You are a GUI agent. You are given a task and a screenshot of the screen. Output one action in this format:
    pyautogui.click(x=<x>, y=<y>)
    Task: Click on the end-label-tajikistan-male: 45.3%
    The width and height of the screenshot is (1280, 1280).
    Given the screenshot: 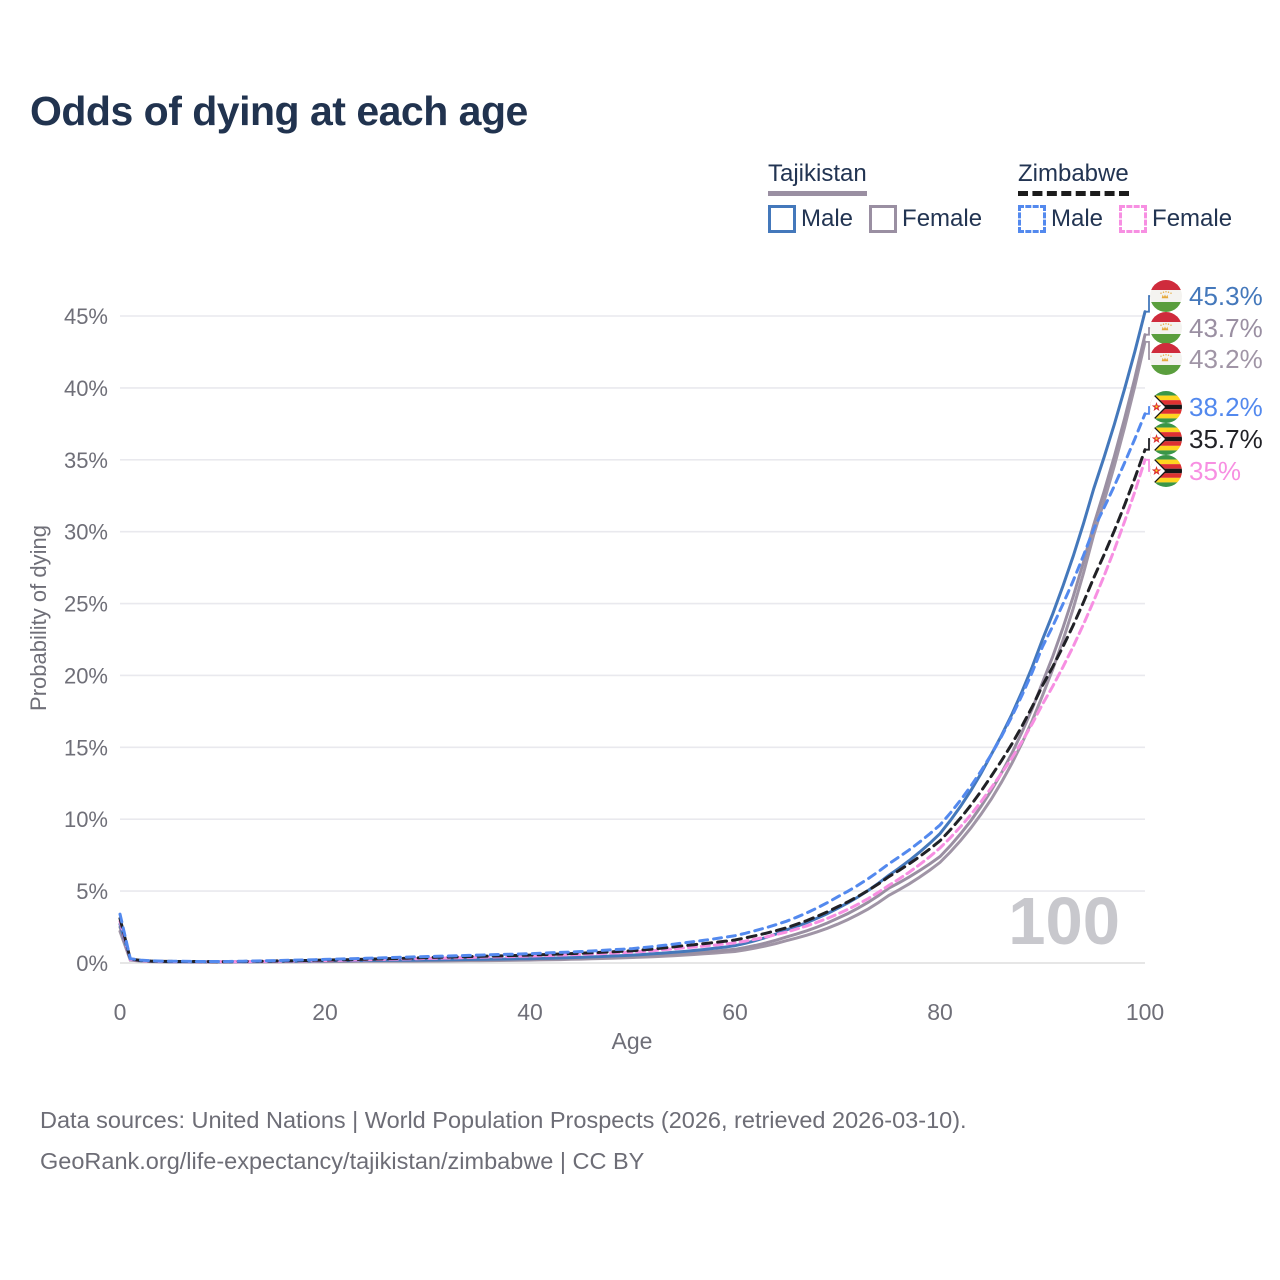 What is the action you would take?
    pyautogui.click(x=1206, y=296)
    